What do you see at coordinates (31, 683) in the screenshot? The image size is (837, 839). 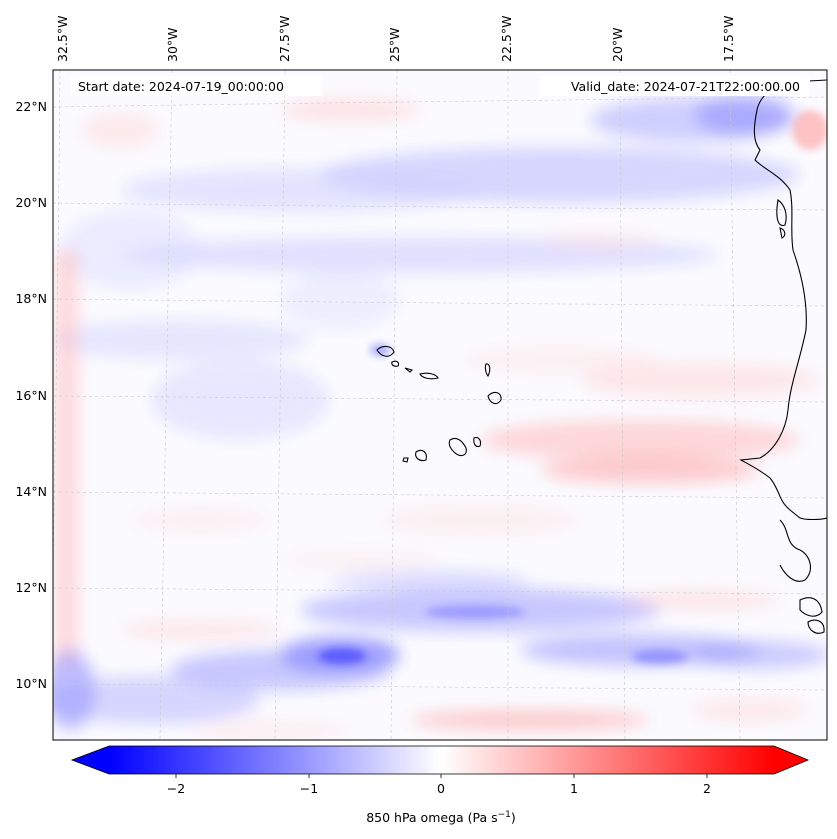 I see `lat-tick-label: 10°N` at bounding box center [31, 683].